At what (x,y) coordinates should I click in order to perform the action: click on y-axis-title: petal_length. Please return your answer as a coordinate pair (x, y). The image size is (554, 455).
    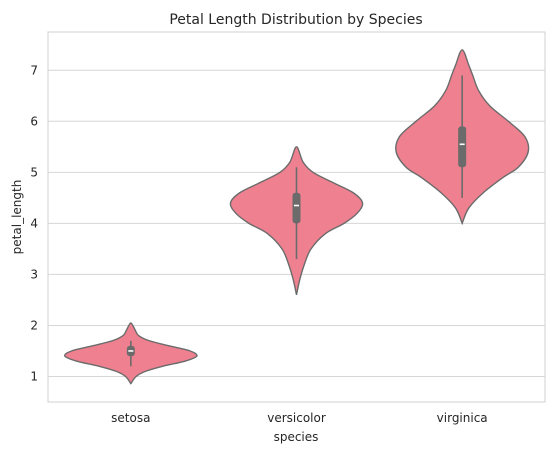
    Looking at the image, I should click on (17, 217).